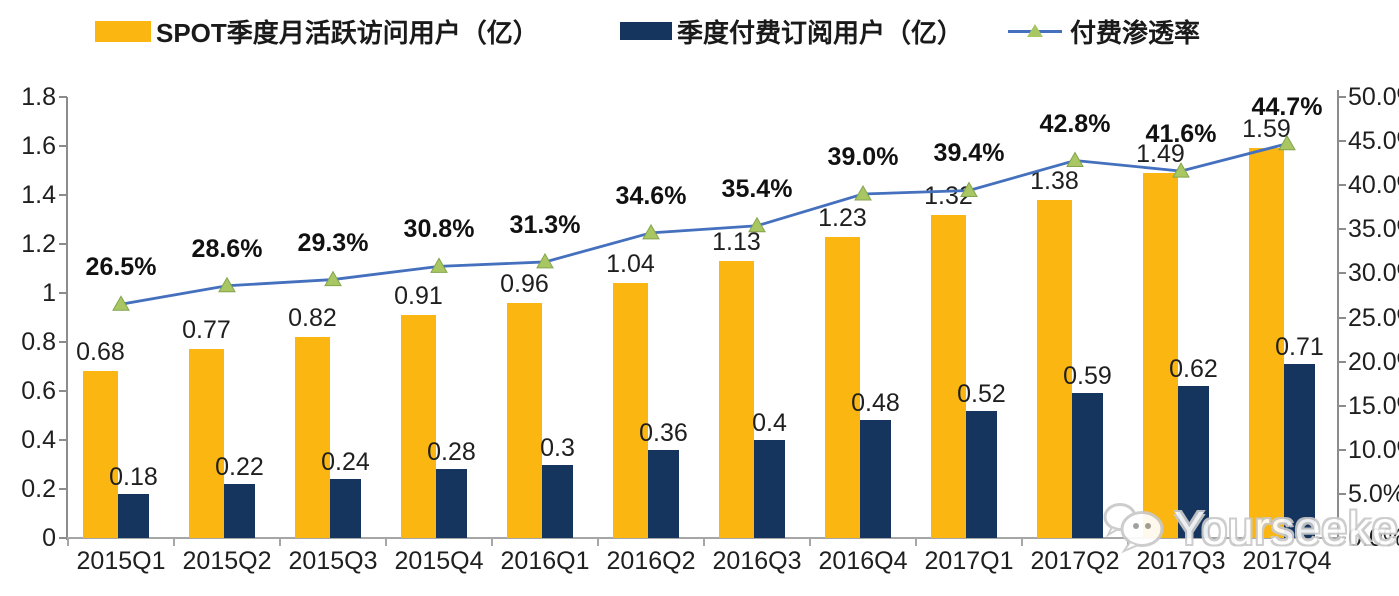  I want to click on bar-subs-2017Q2, so click(1087, 465).